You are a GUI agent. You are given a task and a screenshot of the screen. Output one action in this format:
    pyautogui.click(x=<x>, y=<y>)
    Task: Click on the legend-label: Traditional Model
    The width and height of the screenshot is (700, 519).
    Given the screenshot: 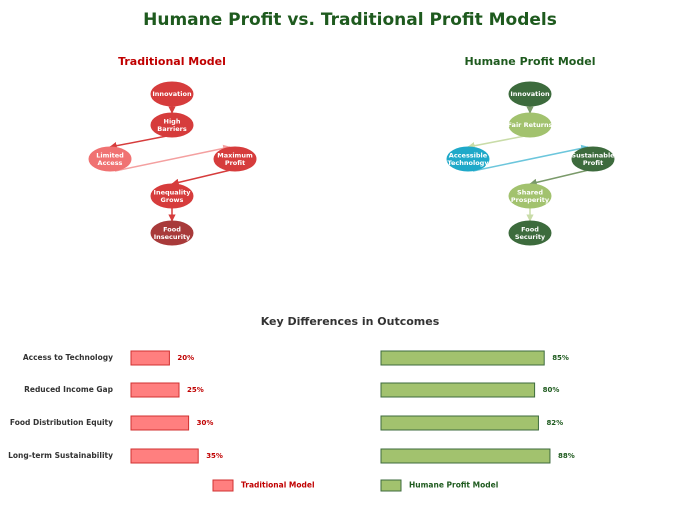 What is the action you would take?
    pyautogui.click(x=278, y=485)
    